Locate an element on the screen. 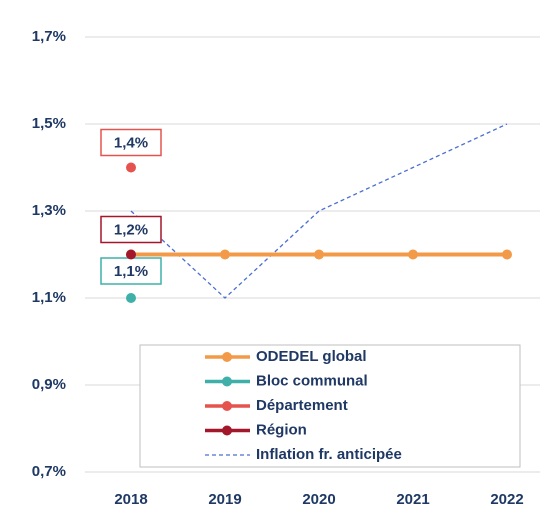 Image resolution: width=548 pixels, height=511 pixels. legend-label: Bloc communal is located at coordinates (312, 380).